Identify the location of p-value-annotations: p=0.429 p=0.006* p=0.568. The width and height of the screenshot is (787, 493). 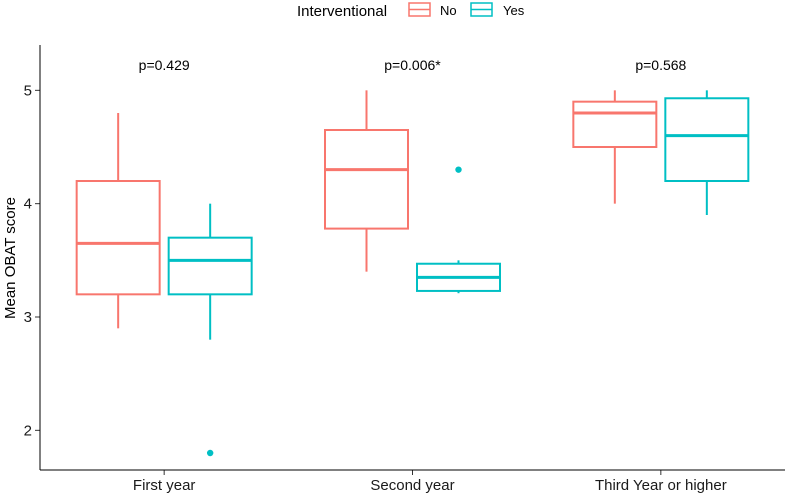
(413, 65).